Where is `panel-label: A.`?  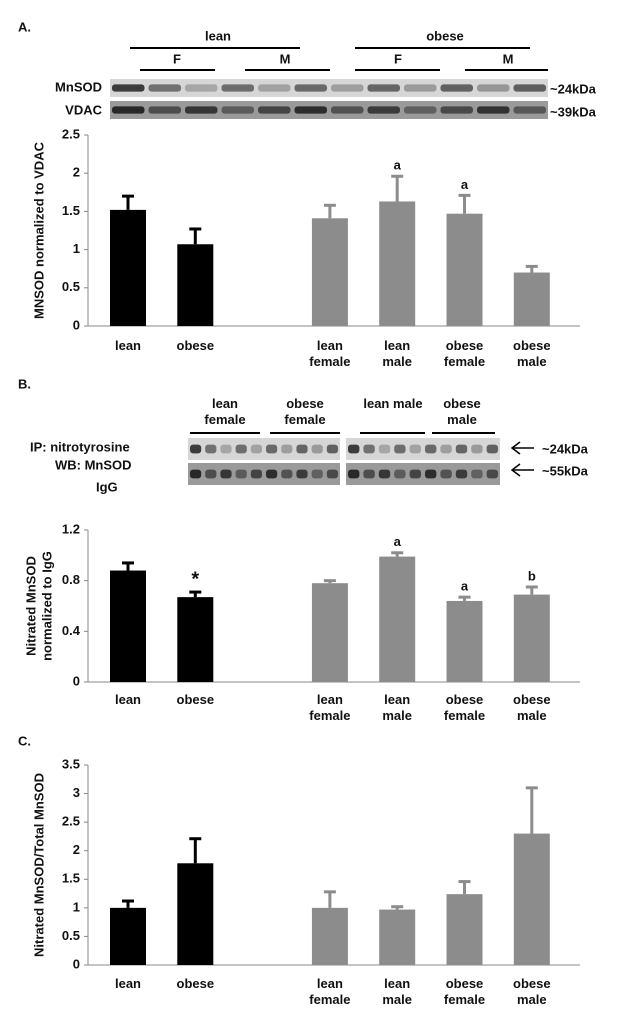
panel-label: A. is located at coordinates (24, 26).